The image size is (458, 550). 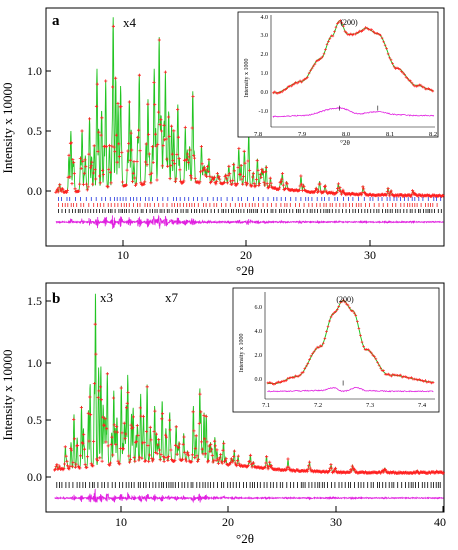 What do you see at coordinates (246, 251) in the screenshot?
I see `panel-a-x-axis: 10 20 30` at bounding box center [246, 251].